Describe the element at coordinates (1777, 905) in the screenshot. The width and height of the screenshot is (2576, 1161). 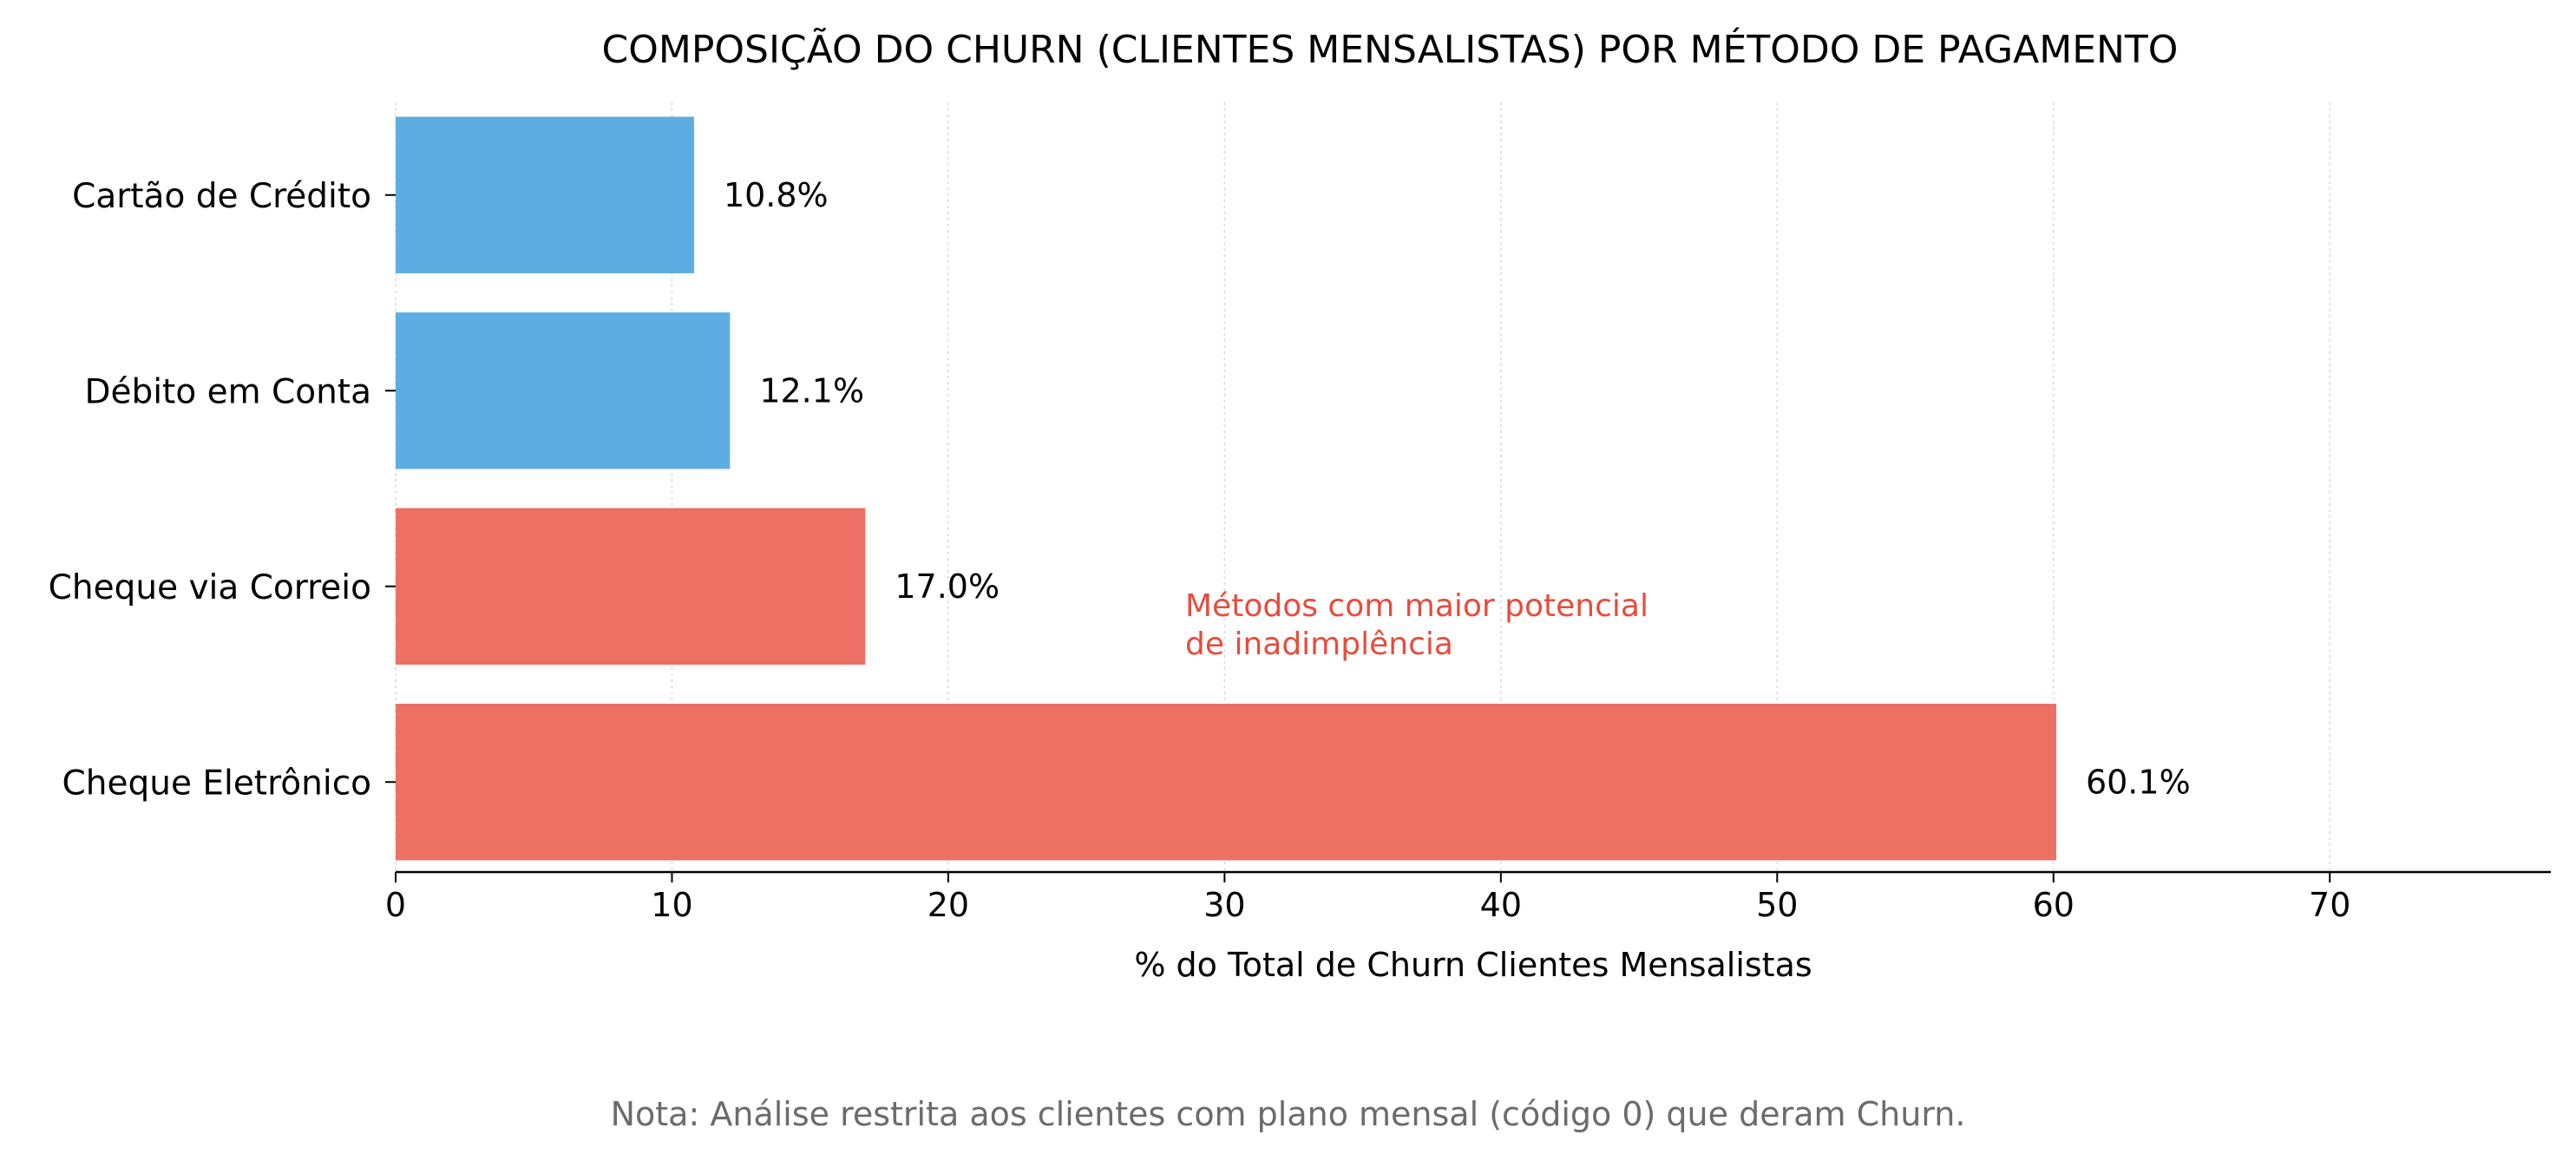
I see `x-tick-label: 50` at that location.